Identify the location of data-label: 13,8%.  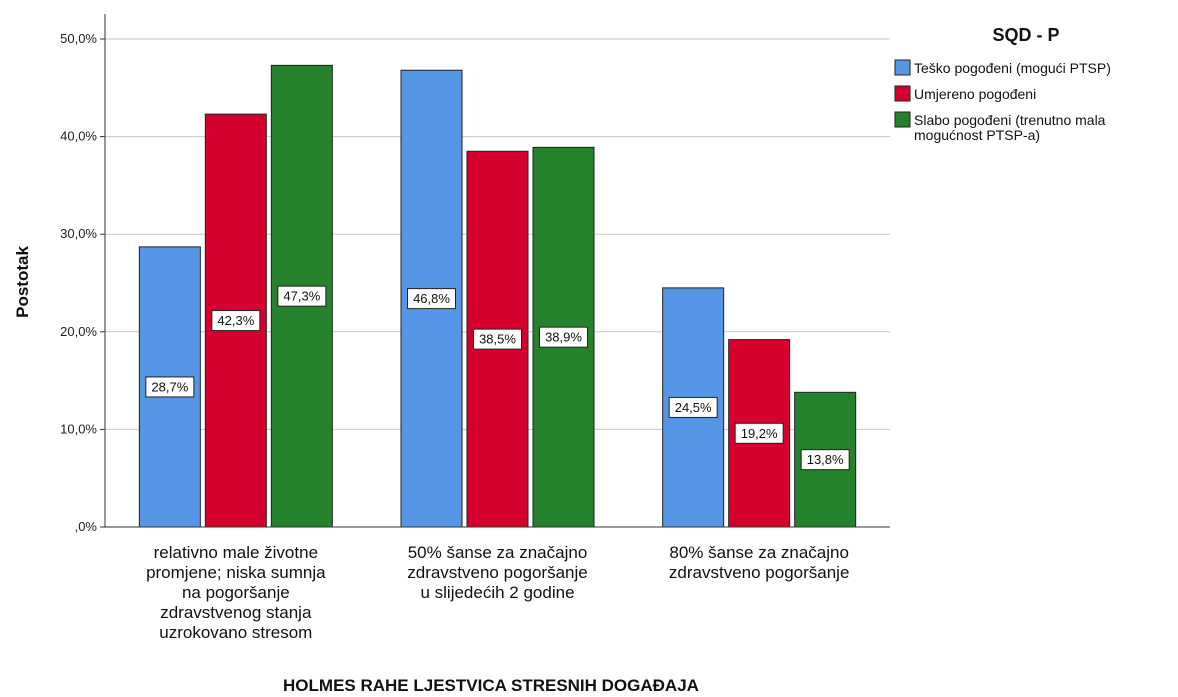
(825, 460).